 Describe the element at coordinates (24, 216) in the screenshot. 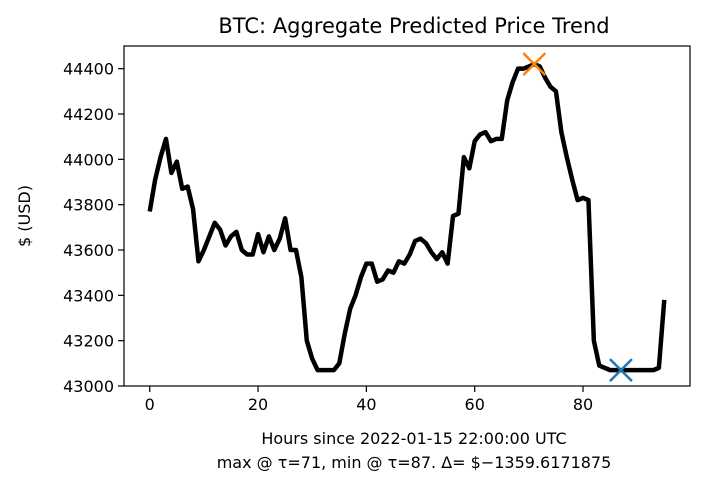

I see `y-axis-label: $ (USD)` at that location.